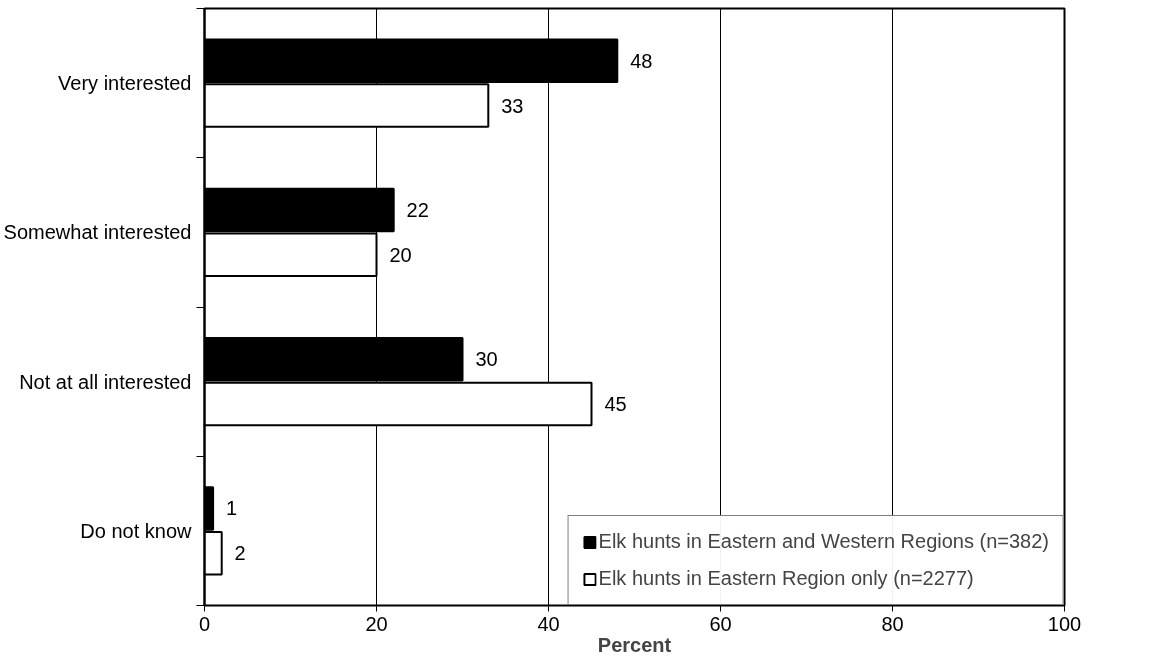  Describe the element at coordinates (892, 623) in the screenshot. I see `x-tick-label: 80` at that location.